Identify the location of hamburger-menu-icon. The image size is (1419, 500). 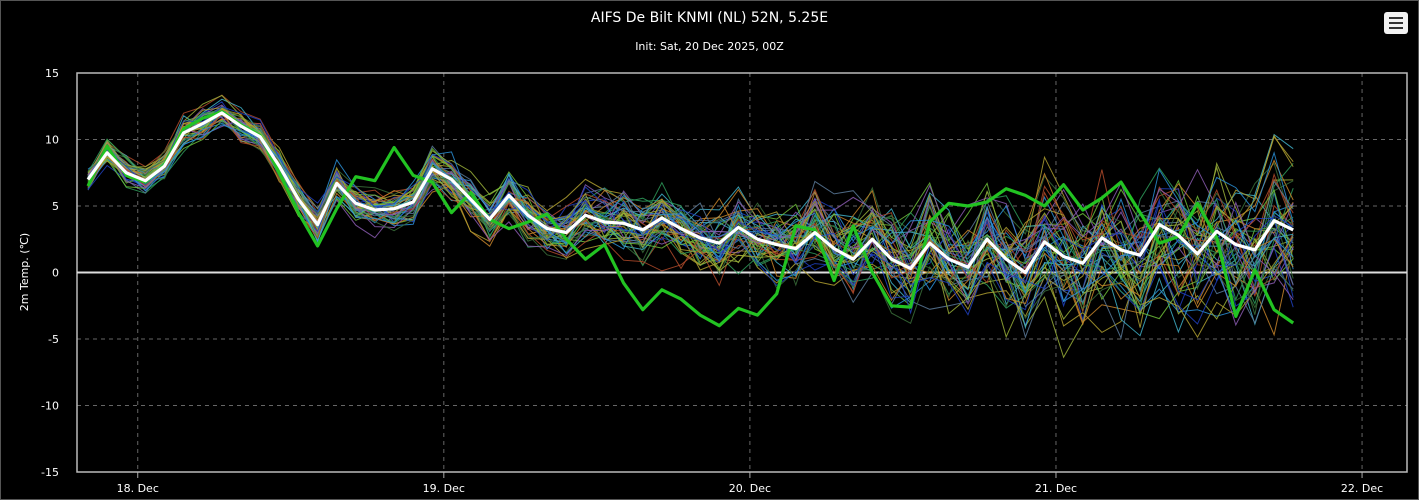
(1396, 23).